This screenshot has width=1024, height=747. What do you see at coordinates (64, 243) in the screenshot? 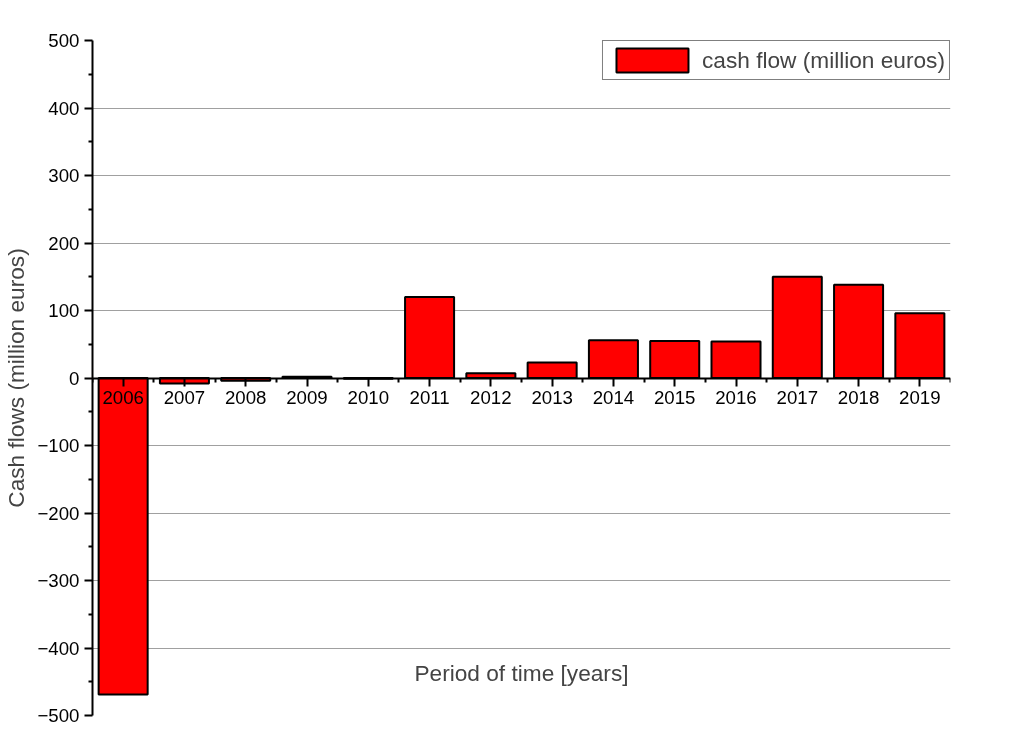
I see `y-tick-label: 200` at bounding box center [64, 243].